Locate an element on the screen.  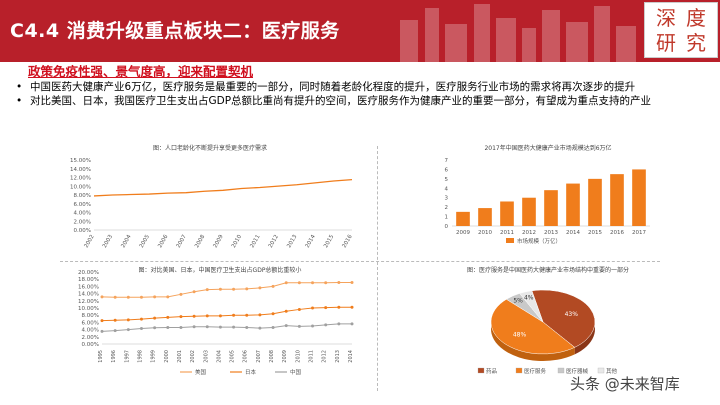
x-tick-label: 2014 is located at coordinates (311, 242).